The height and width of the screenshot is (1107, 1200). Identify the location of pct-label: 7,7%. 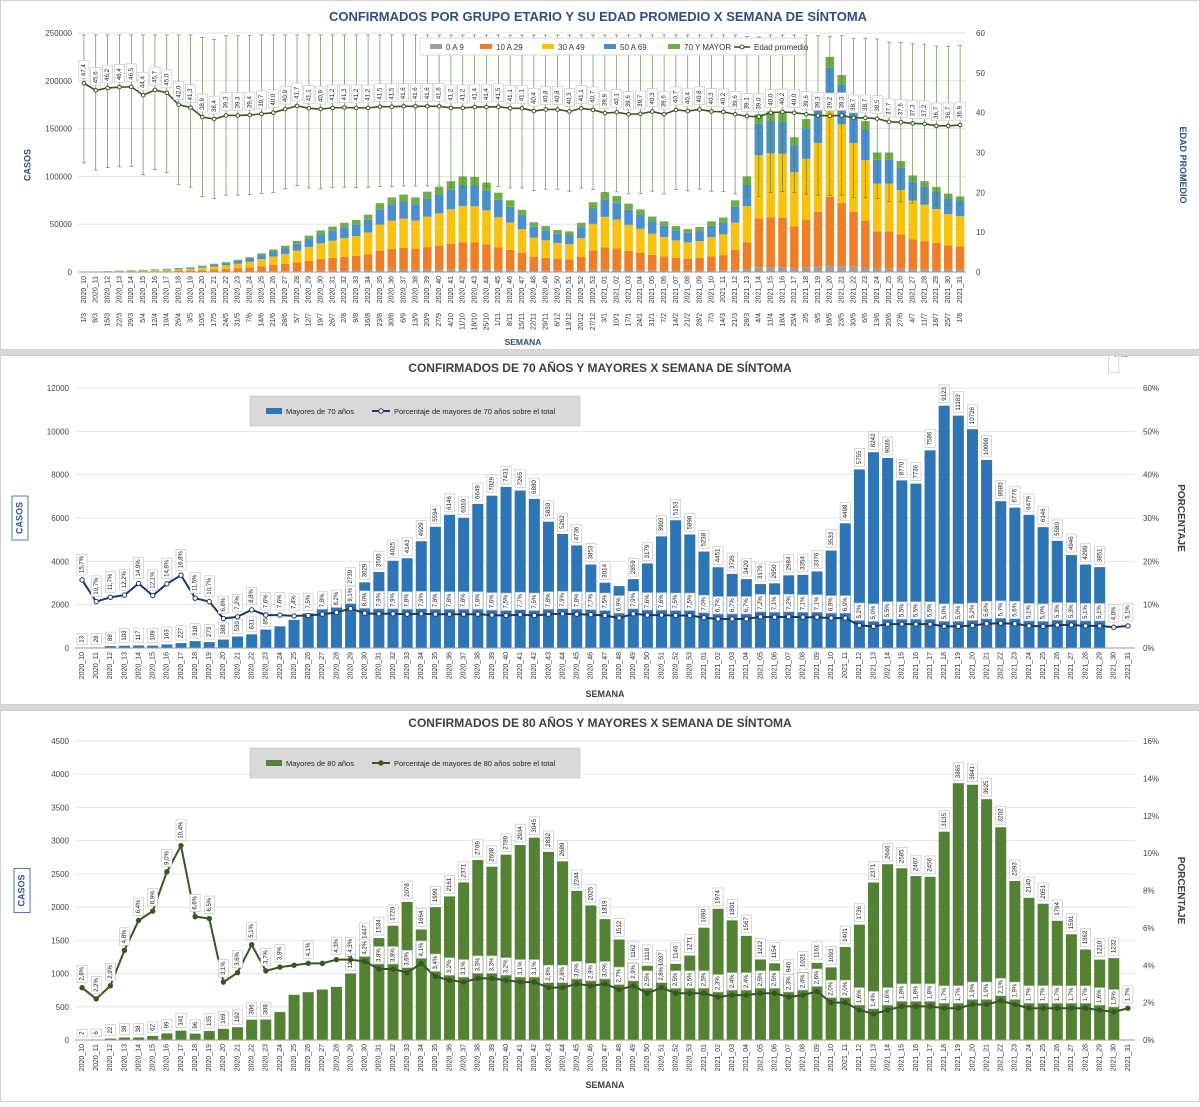
(591, 600).